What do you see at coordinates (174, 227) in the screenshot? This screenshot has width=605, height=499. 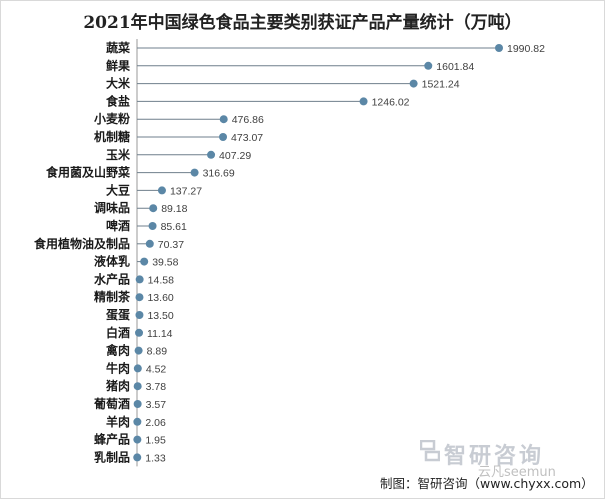 I see `value-label: 85.61` at bounding box center [174, 227].